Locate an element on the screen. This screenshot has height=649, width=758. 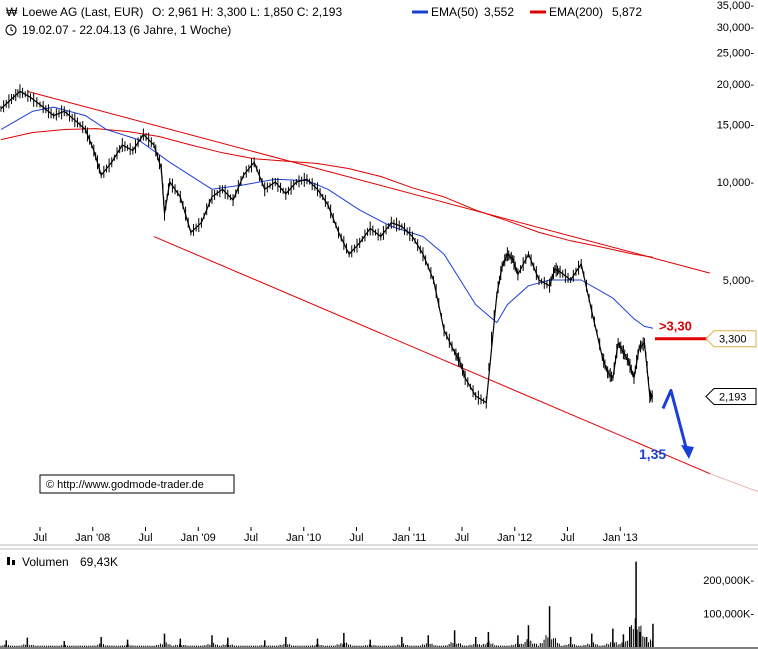
x-tick-label: Jan '09 is located at coordinates (198, 538).